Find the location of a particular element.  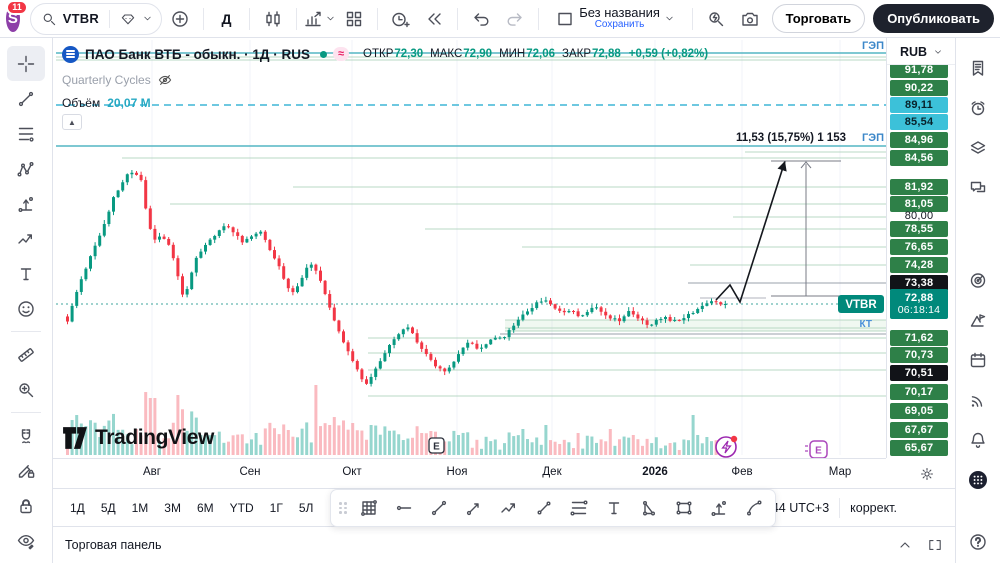

sidebar-watchlist is located at coordinates (978, 68).